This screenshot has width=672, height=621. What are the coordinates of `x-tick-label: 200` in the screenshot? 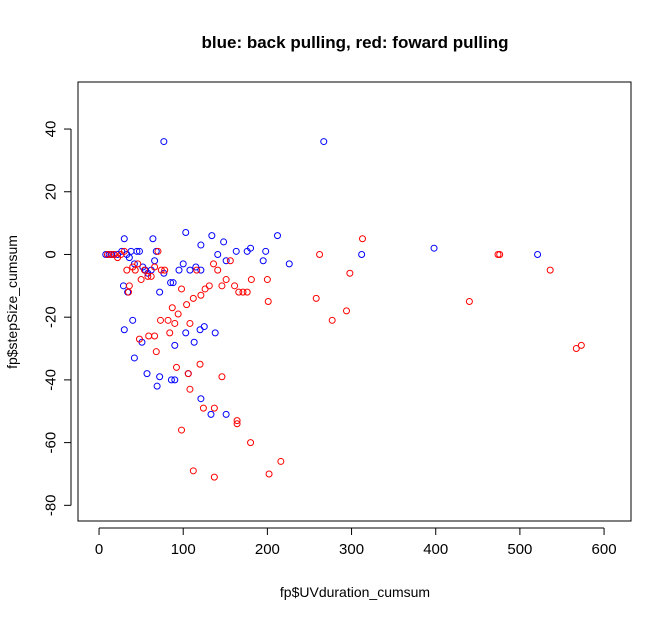 It's located at (267, 549).